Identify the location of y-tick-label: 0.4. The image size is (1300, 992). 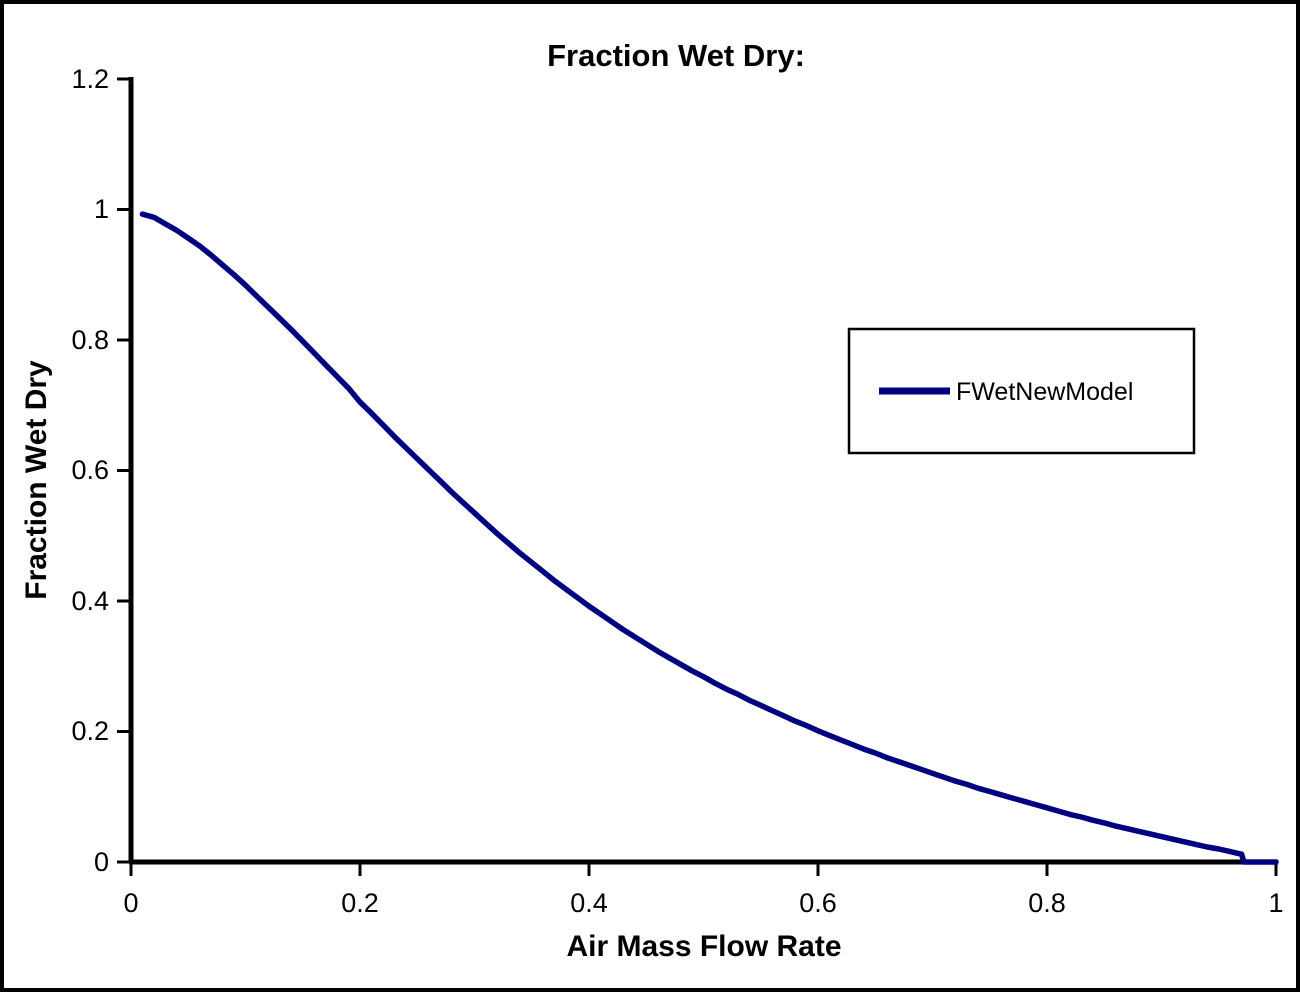
(90, 601).